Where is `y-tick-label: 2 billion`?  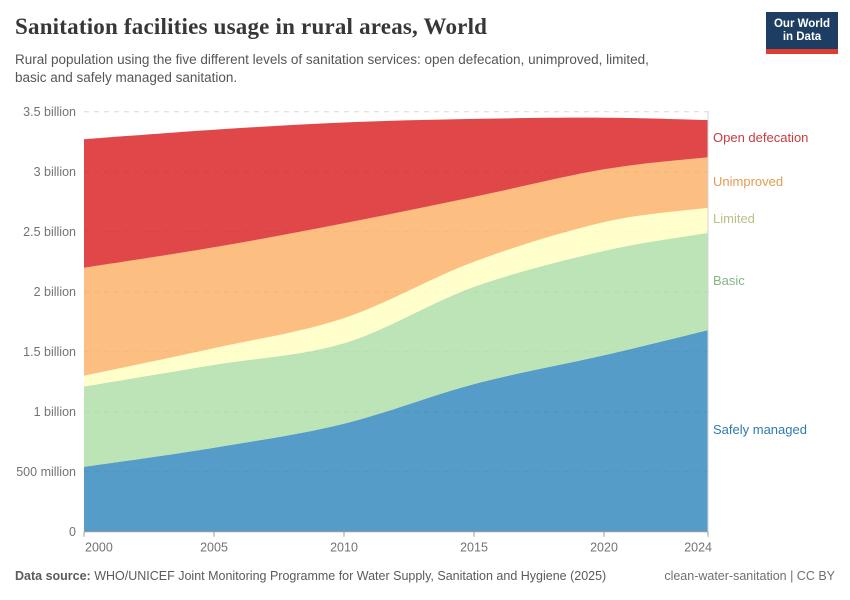 y-tick-label: 2 billion is located at coordinates (55, 292).